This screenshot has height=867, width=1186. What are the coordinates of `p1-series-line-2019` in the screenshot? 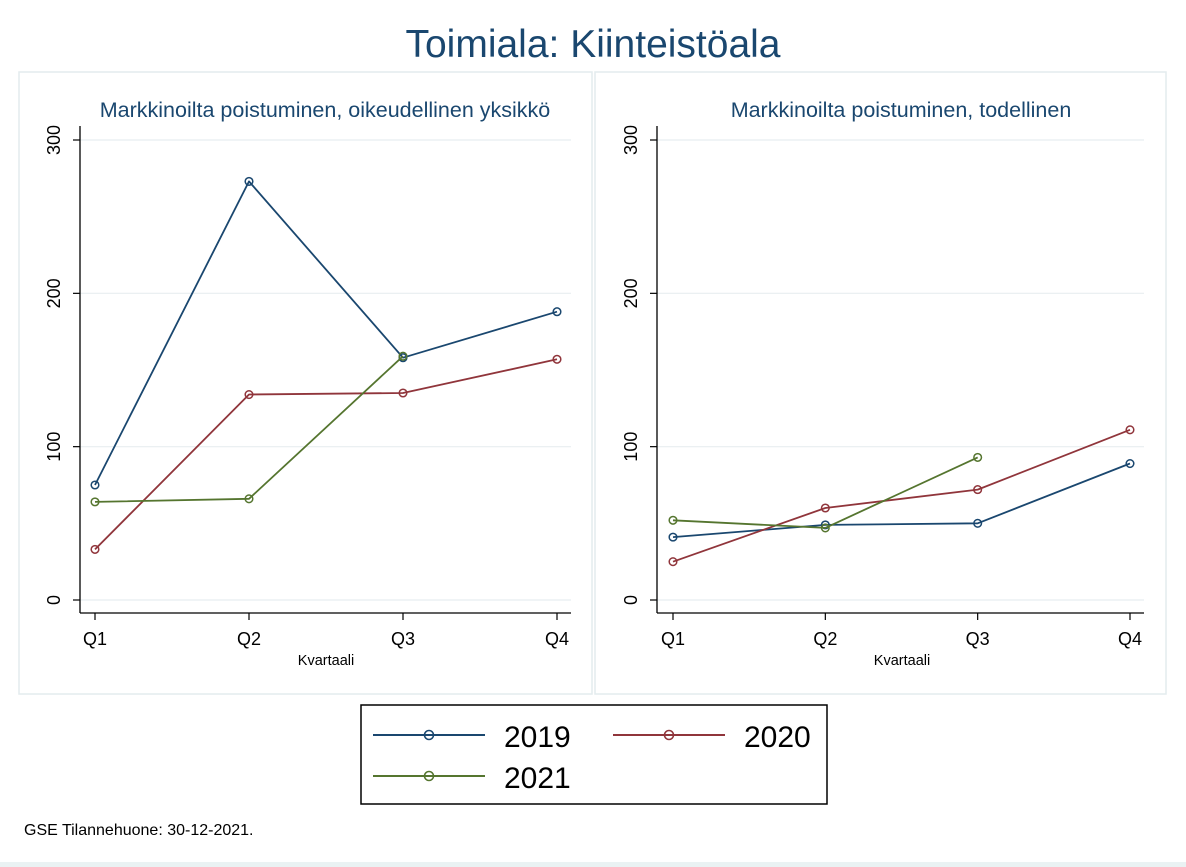 It's located at (326, 333).